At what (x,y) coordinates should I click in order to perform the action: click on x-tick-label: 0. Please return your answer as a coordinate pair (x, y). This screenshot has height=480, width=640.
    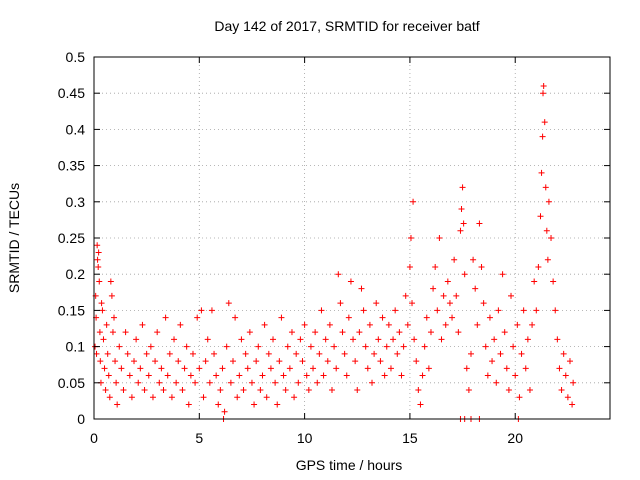
    Looking at the image, I should click on (94, 438).